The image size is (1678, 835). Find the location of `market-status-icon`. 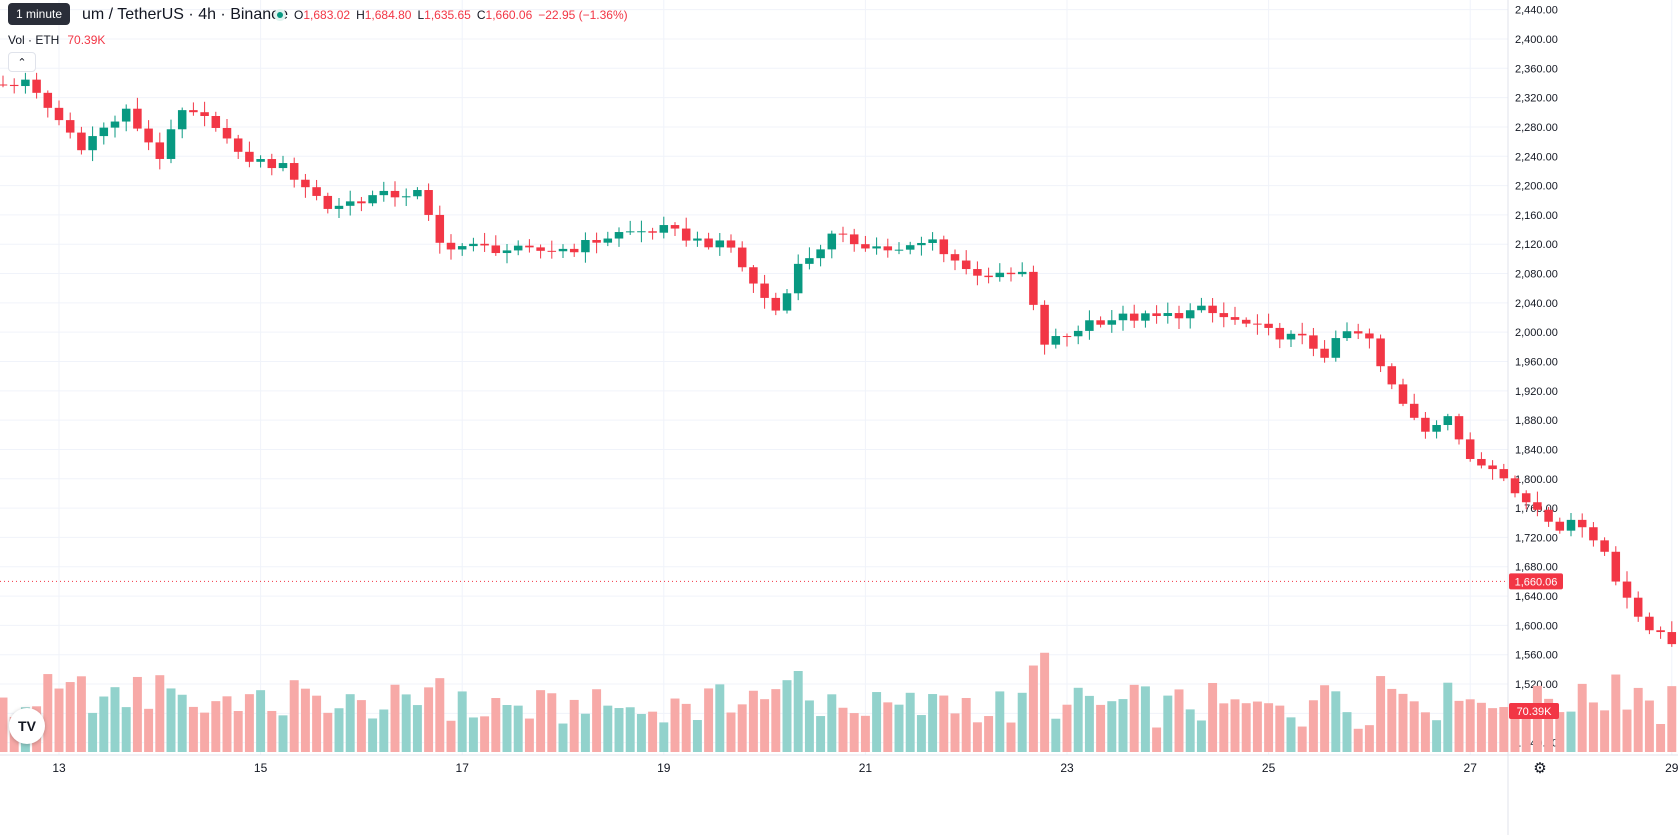

market-status-icon is located at coordinates (280, 15).